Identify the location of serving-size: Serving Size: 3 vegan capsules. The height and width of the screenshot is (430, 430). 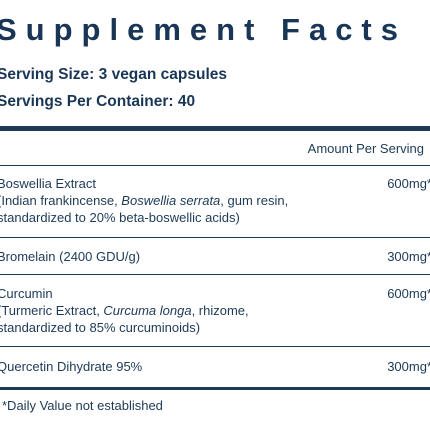
(114, 74).